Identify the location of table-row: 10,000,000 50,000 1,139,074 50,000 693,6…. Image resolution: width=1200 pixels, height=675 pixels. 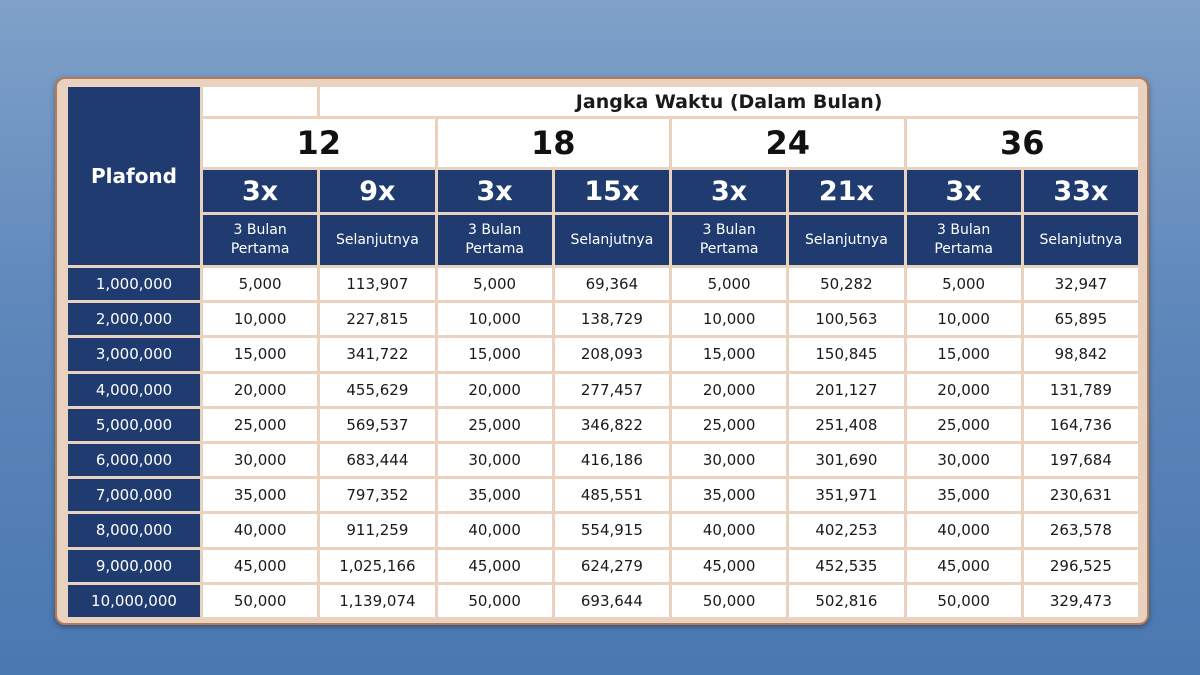
(603, 600).